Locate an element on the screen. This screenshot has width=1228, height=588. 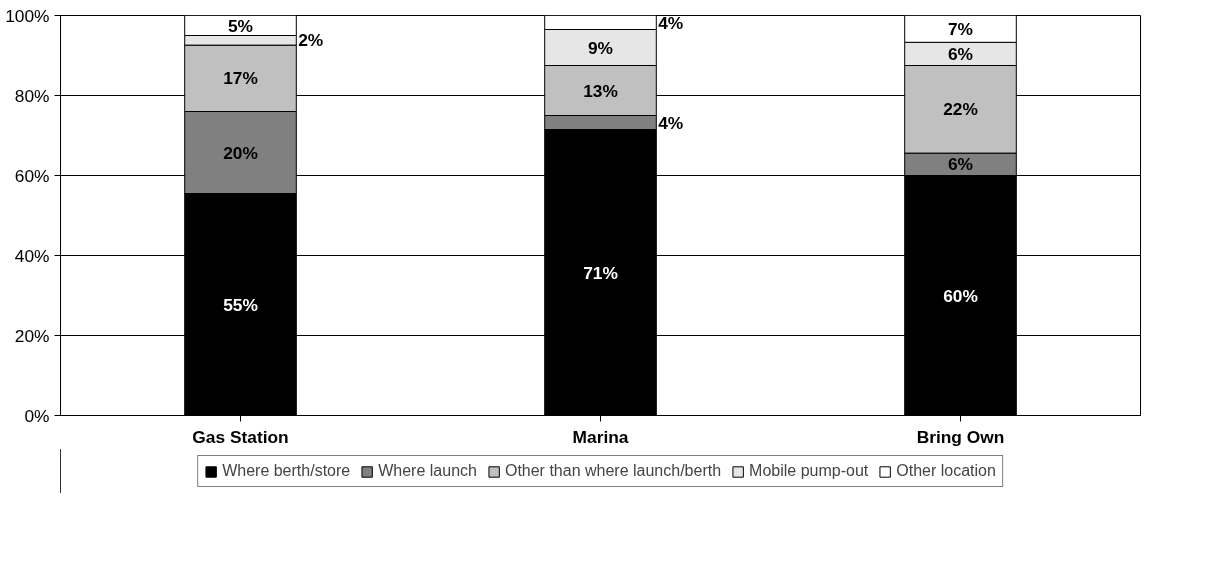
legend-label: Where berth/store is located at coordinates (286, 471).